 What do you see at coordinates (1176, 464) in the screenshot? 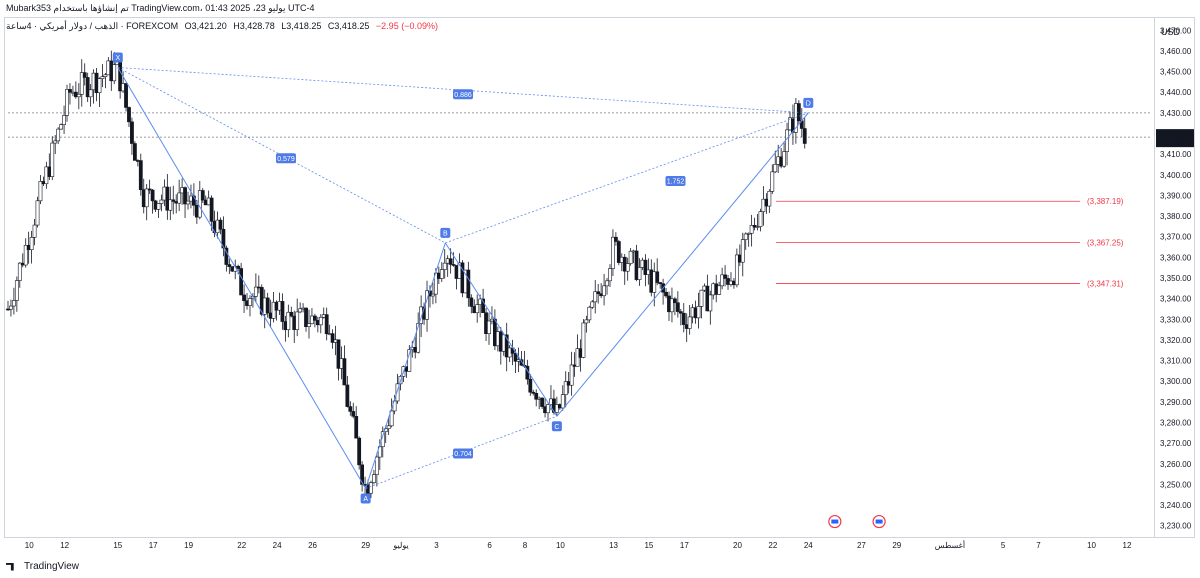
I see `price-tick-label: 3,260.00` at bounding box center [1176, 464].